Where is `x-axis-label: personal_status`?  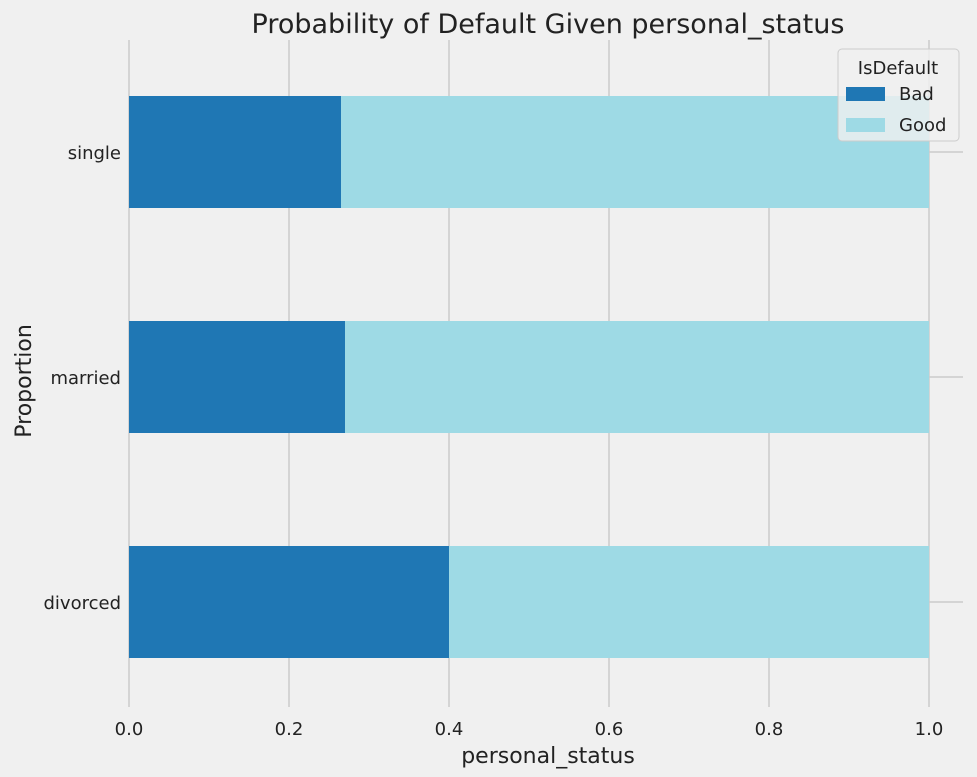
x-axis-label: personal_status is located at coordinates (548, 756).